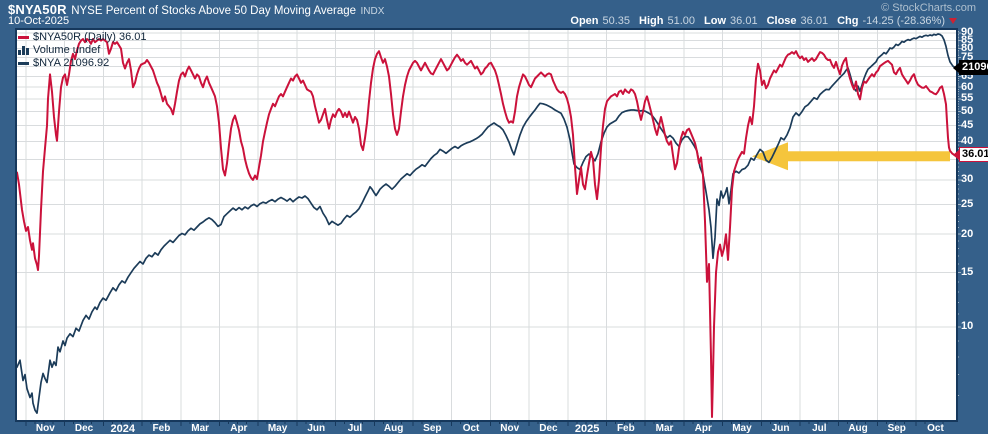 The height and width of the screenshot is (434, 988). Describe the element at coordinates (770, 156) in the screenshot. I see `annotation-arrow-head` at that location.